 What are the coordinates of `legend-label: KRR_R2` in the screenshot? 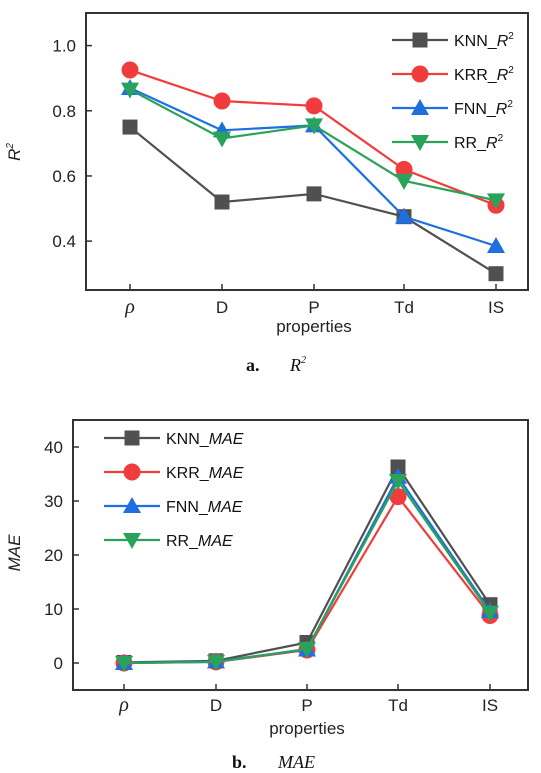 It's located at (484, 74).